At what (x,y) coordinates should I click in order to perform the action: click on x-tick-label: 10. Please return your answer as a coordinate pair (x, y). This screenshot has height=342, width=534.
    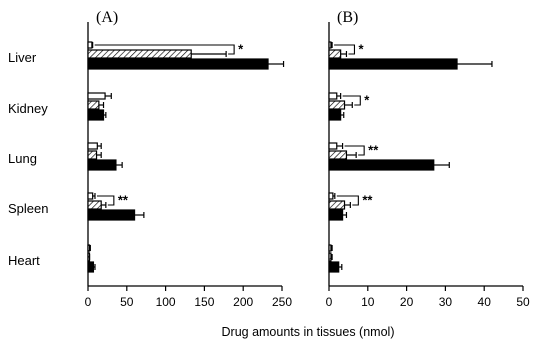
    Looking at the image, I should click on (368, 302).